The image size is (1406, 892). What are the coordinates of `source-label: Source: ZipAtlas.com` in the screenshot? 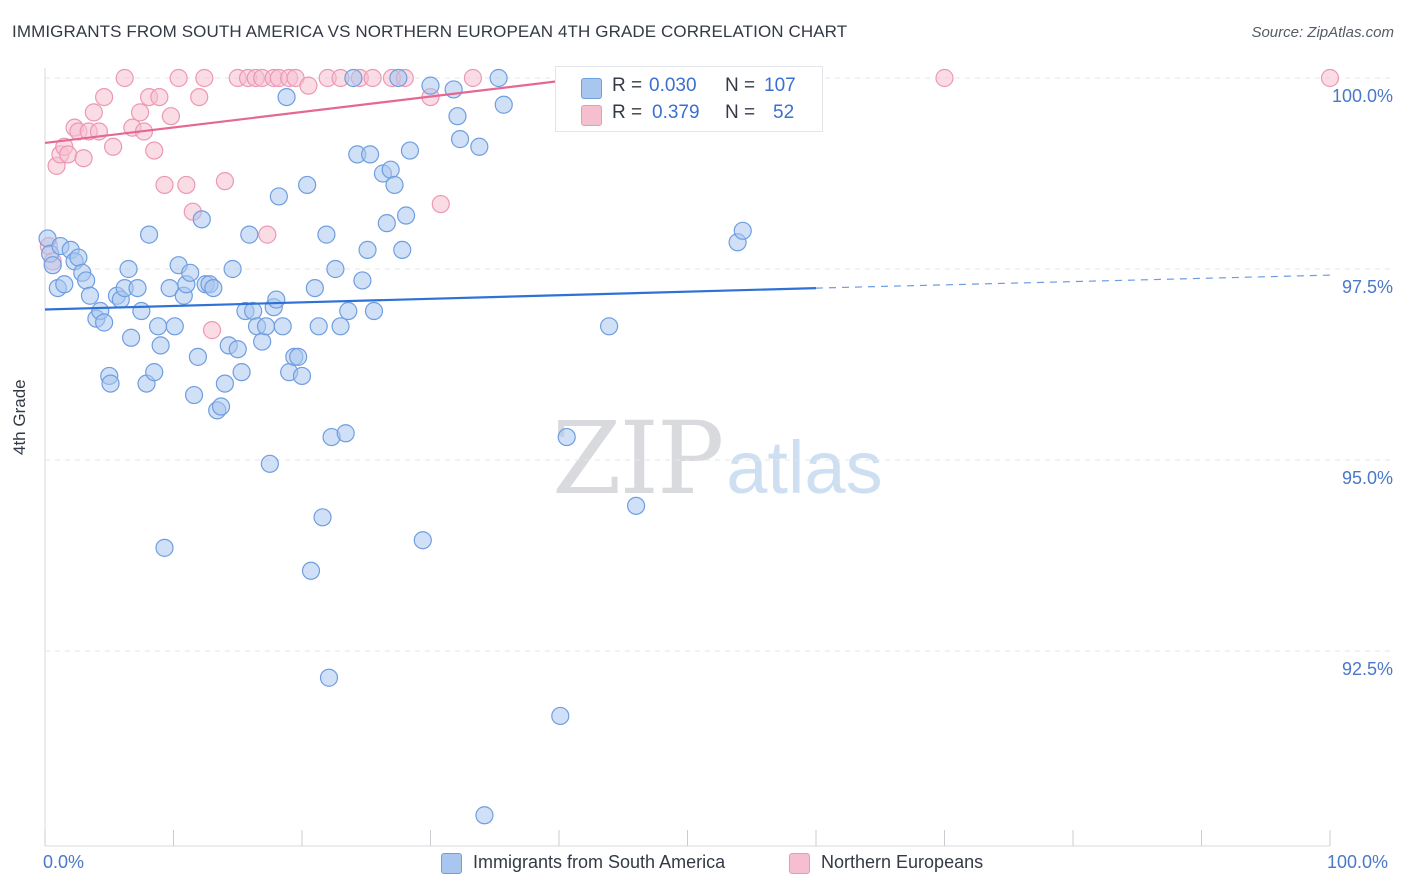 It's located at (1322, 32).